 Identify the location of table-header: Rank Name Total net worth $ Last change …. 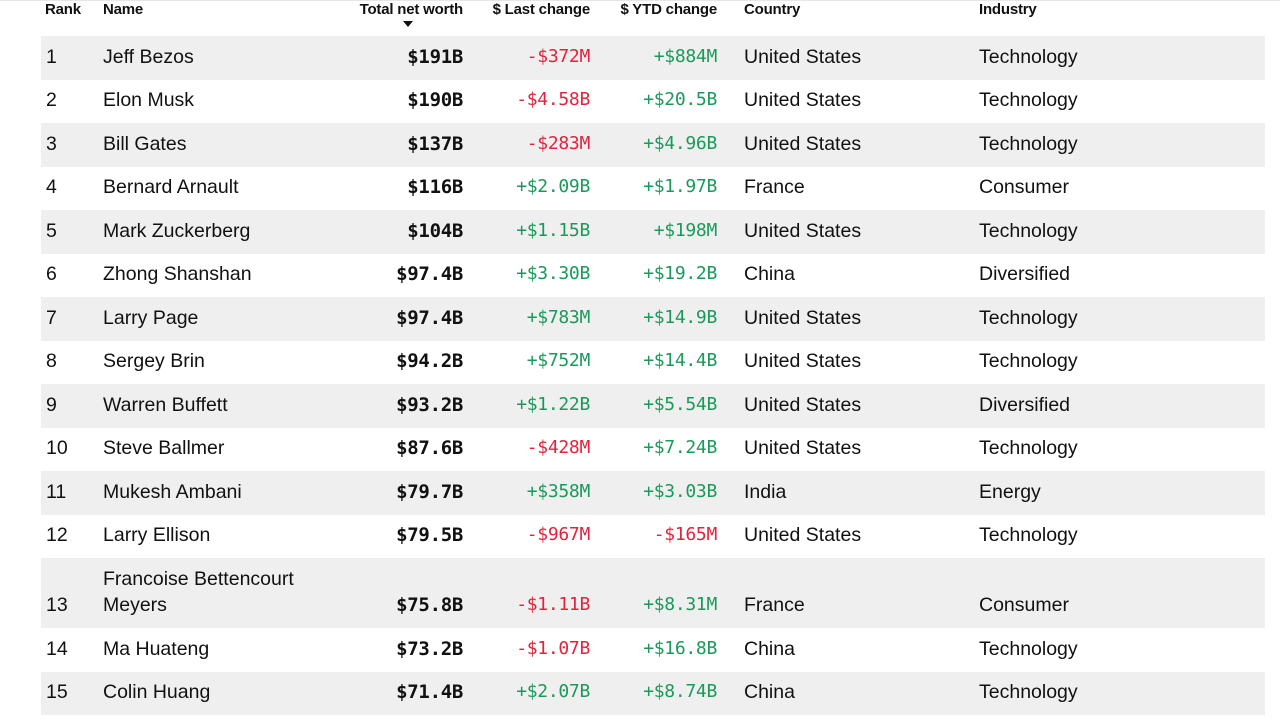
(653, 18).